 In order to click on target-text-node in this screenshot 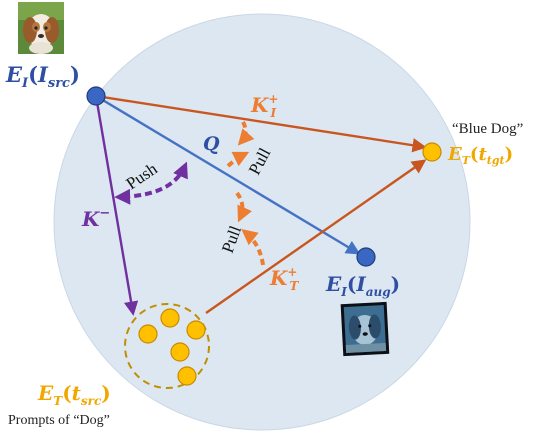, I will do `click(432, 152)`.